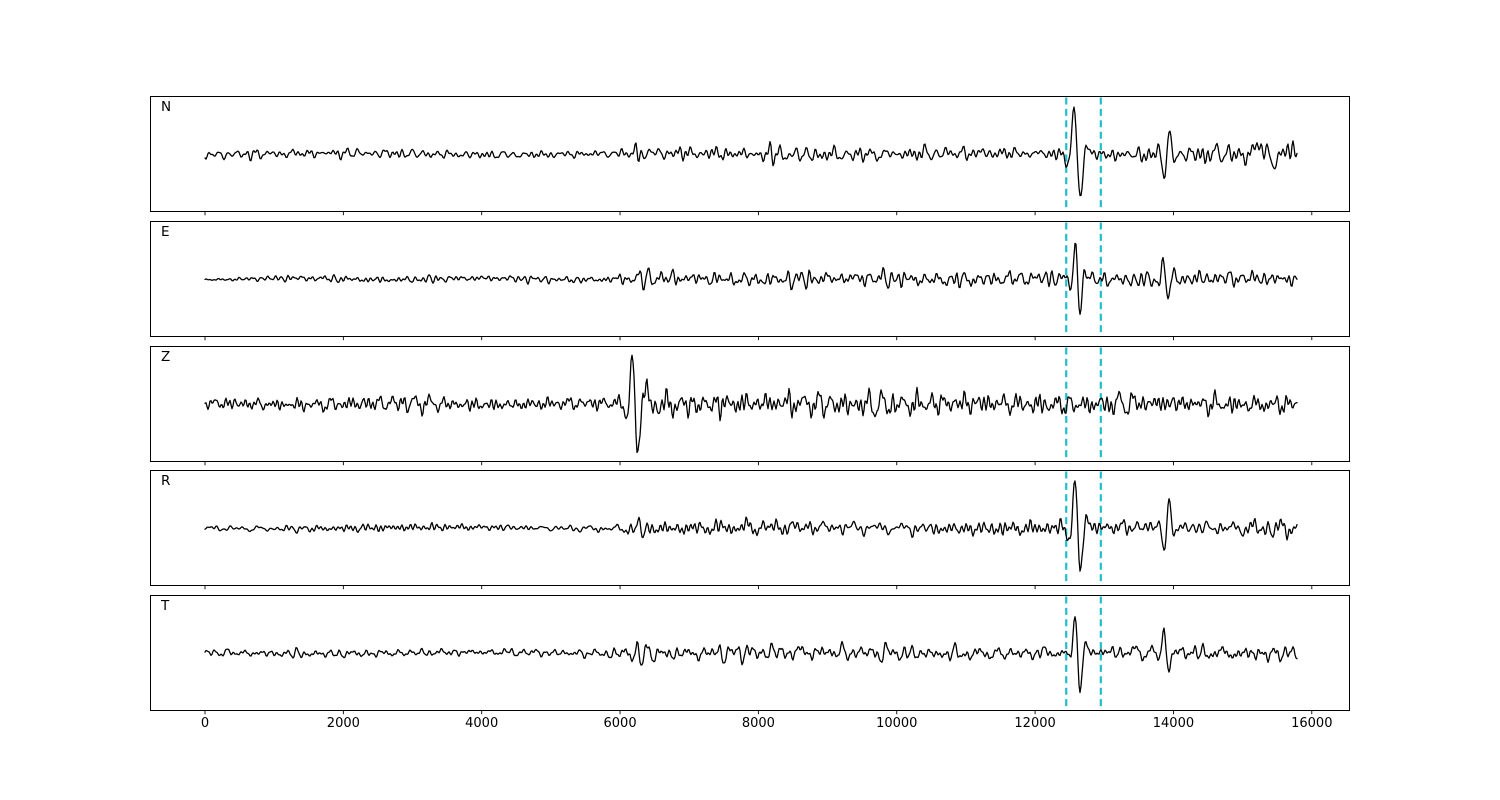 Image resolution: width=1500 pixels, height=800 pixels. I want to click on x-tick-label: 12000, so click(1035, 723).